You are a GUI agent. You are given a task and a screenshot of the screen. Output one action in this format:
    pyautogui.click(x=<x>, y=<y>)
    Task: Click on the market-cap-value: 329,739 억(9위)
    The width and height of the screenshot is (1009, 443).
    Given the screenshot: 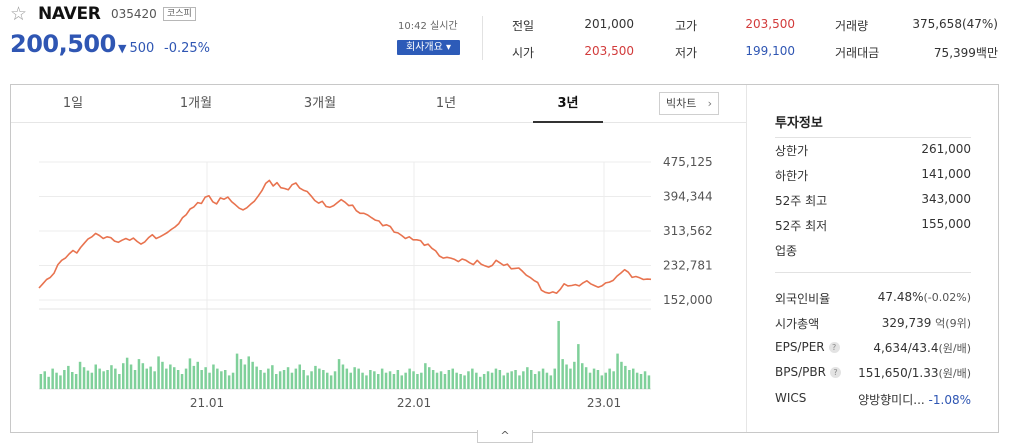 What is the action you would take?
    pyautogui.click(x=926, y=323)
    